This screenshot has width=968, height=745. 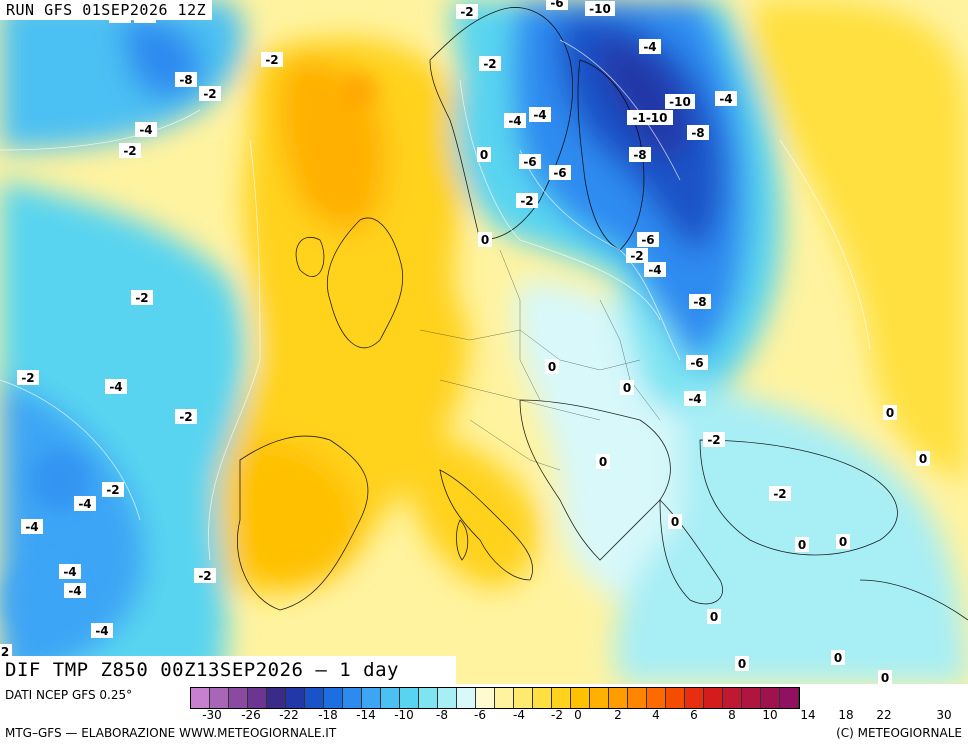 I want to click on legend-tick-label: 4, so click(x=656, y=715).